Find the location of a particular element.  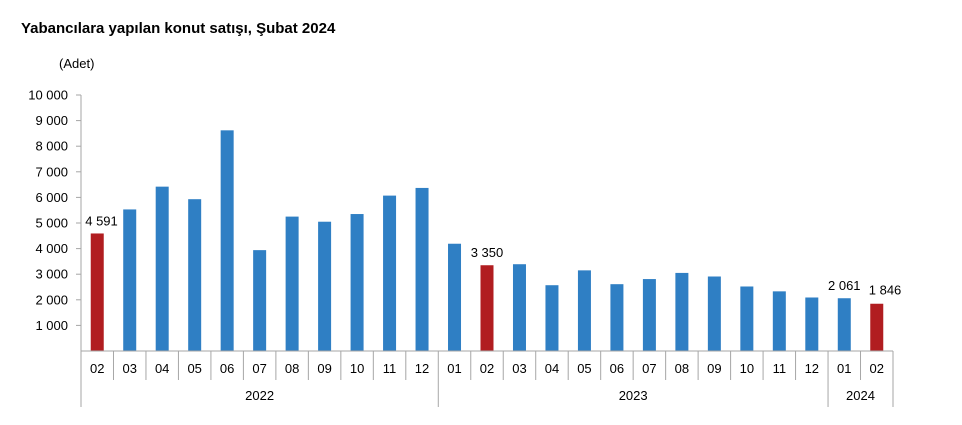

y-tick-label: 3 000 is located at coordinates (51, 274).